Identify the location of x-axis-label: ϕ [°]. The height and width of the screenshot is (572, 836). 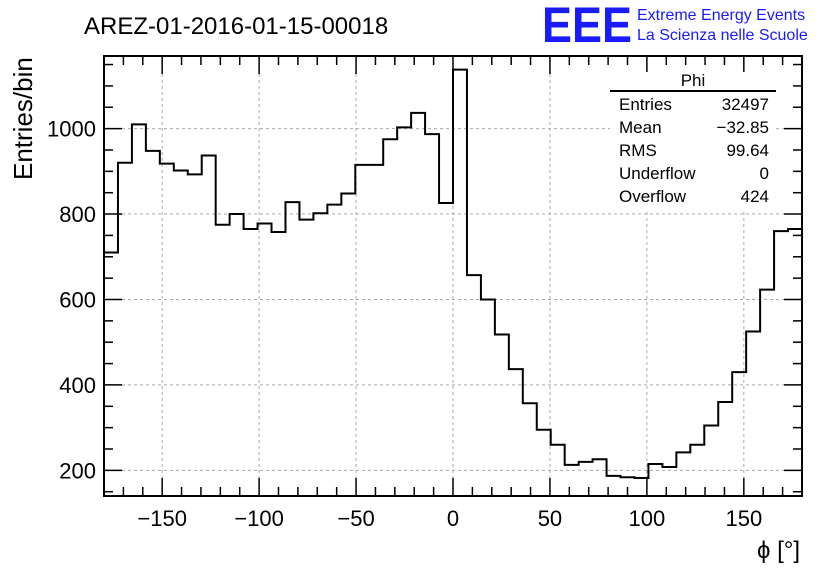
(778, 550).